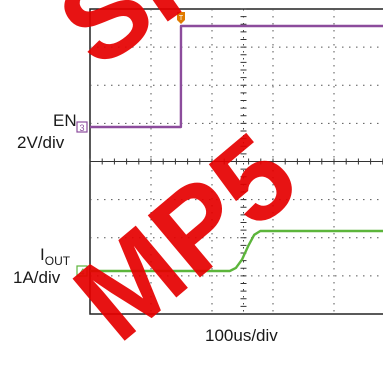 Image resolution: width=383 pixels, height=366 pixels. I want to click on en-channel-name: EN, so click(65, 120).